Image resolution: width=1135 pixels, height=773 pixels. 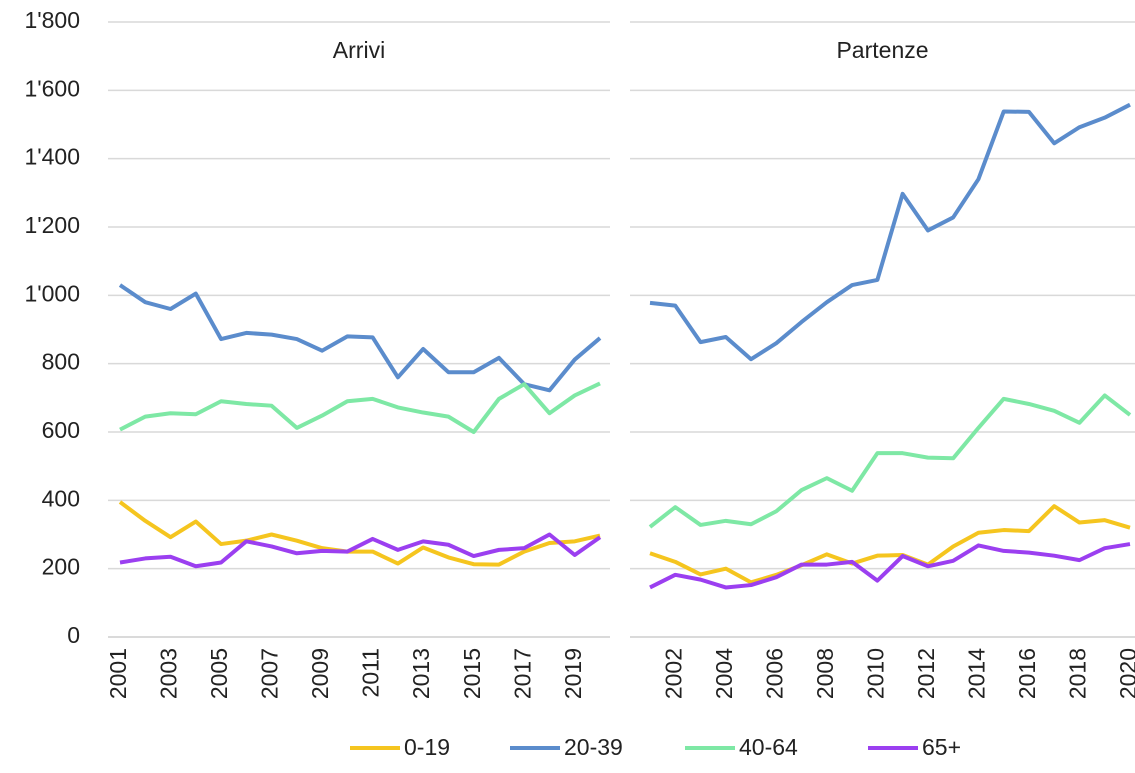 What do you see at coordinates (61, 567) in the screenshot?
I see `y-tick-label: 200` at bounding box center [61, 567].